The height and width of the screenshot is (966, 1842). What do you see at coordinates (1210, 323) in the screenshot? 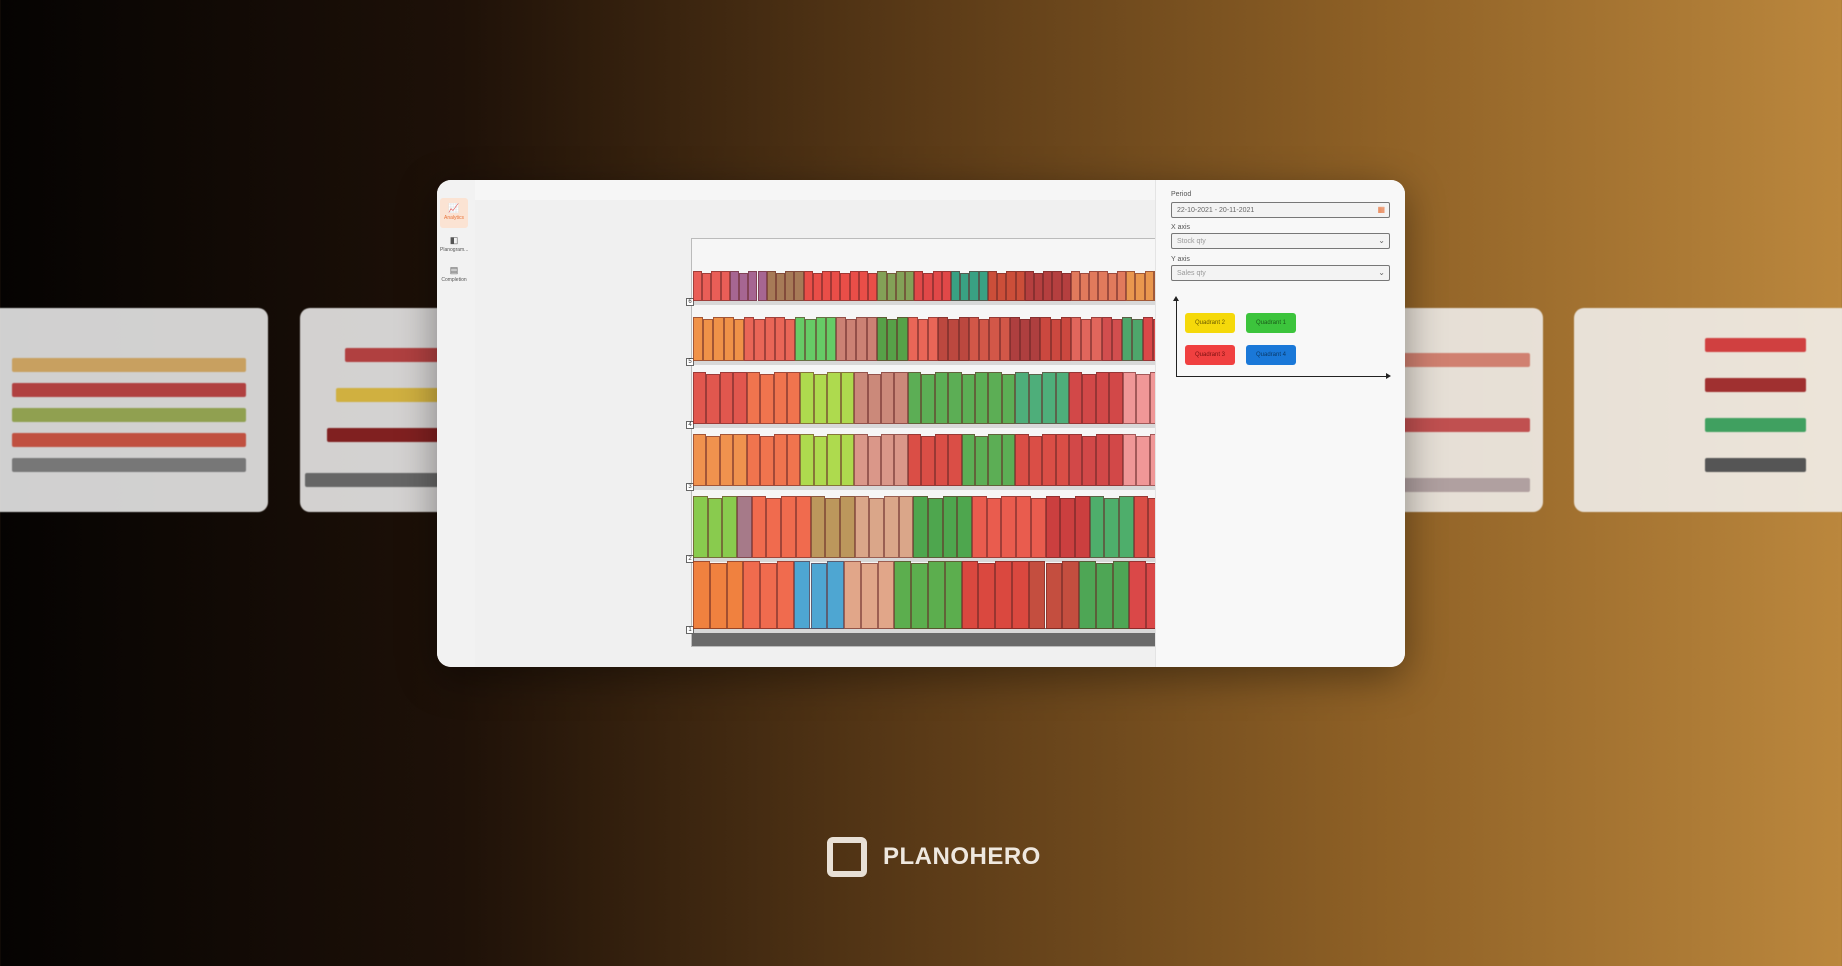
I see `quadrant-2-button: Quadrant 2` at bounding box center [1210, 323].